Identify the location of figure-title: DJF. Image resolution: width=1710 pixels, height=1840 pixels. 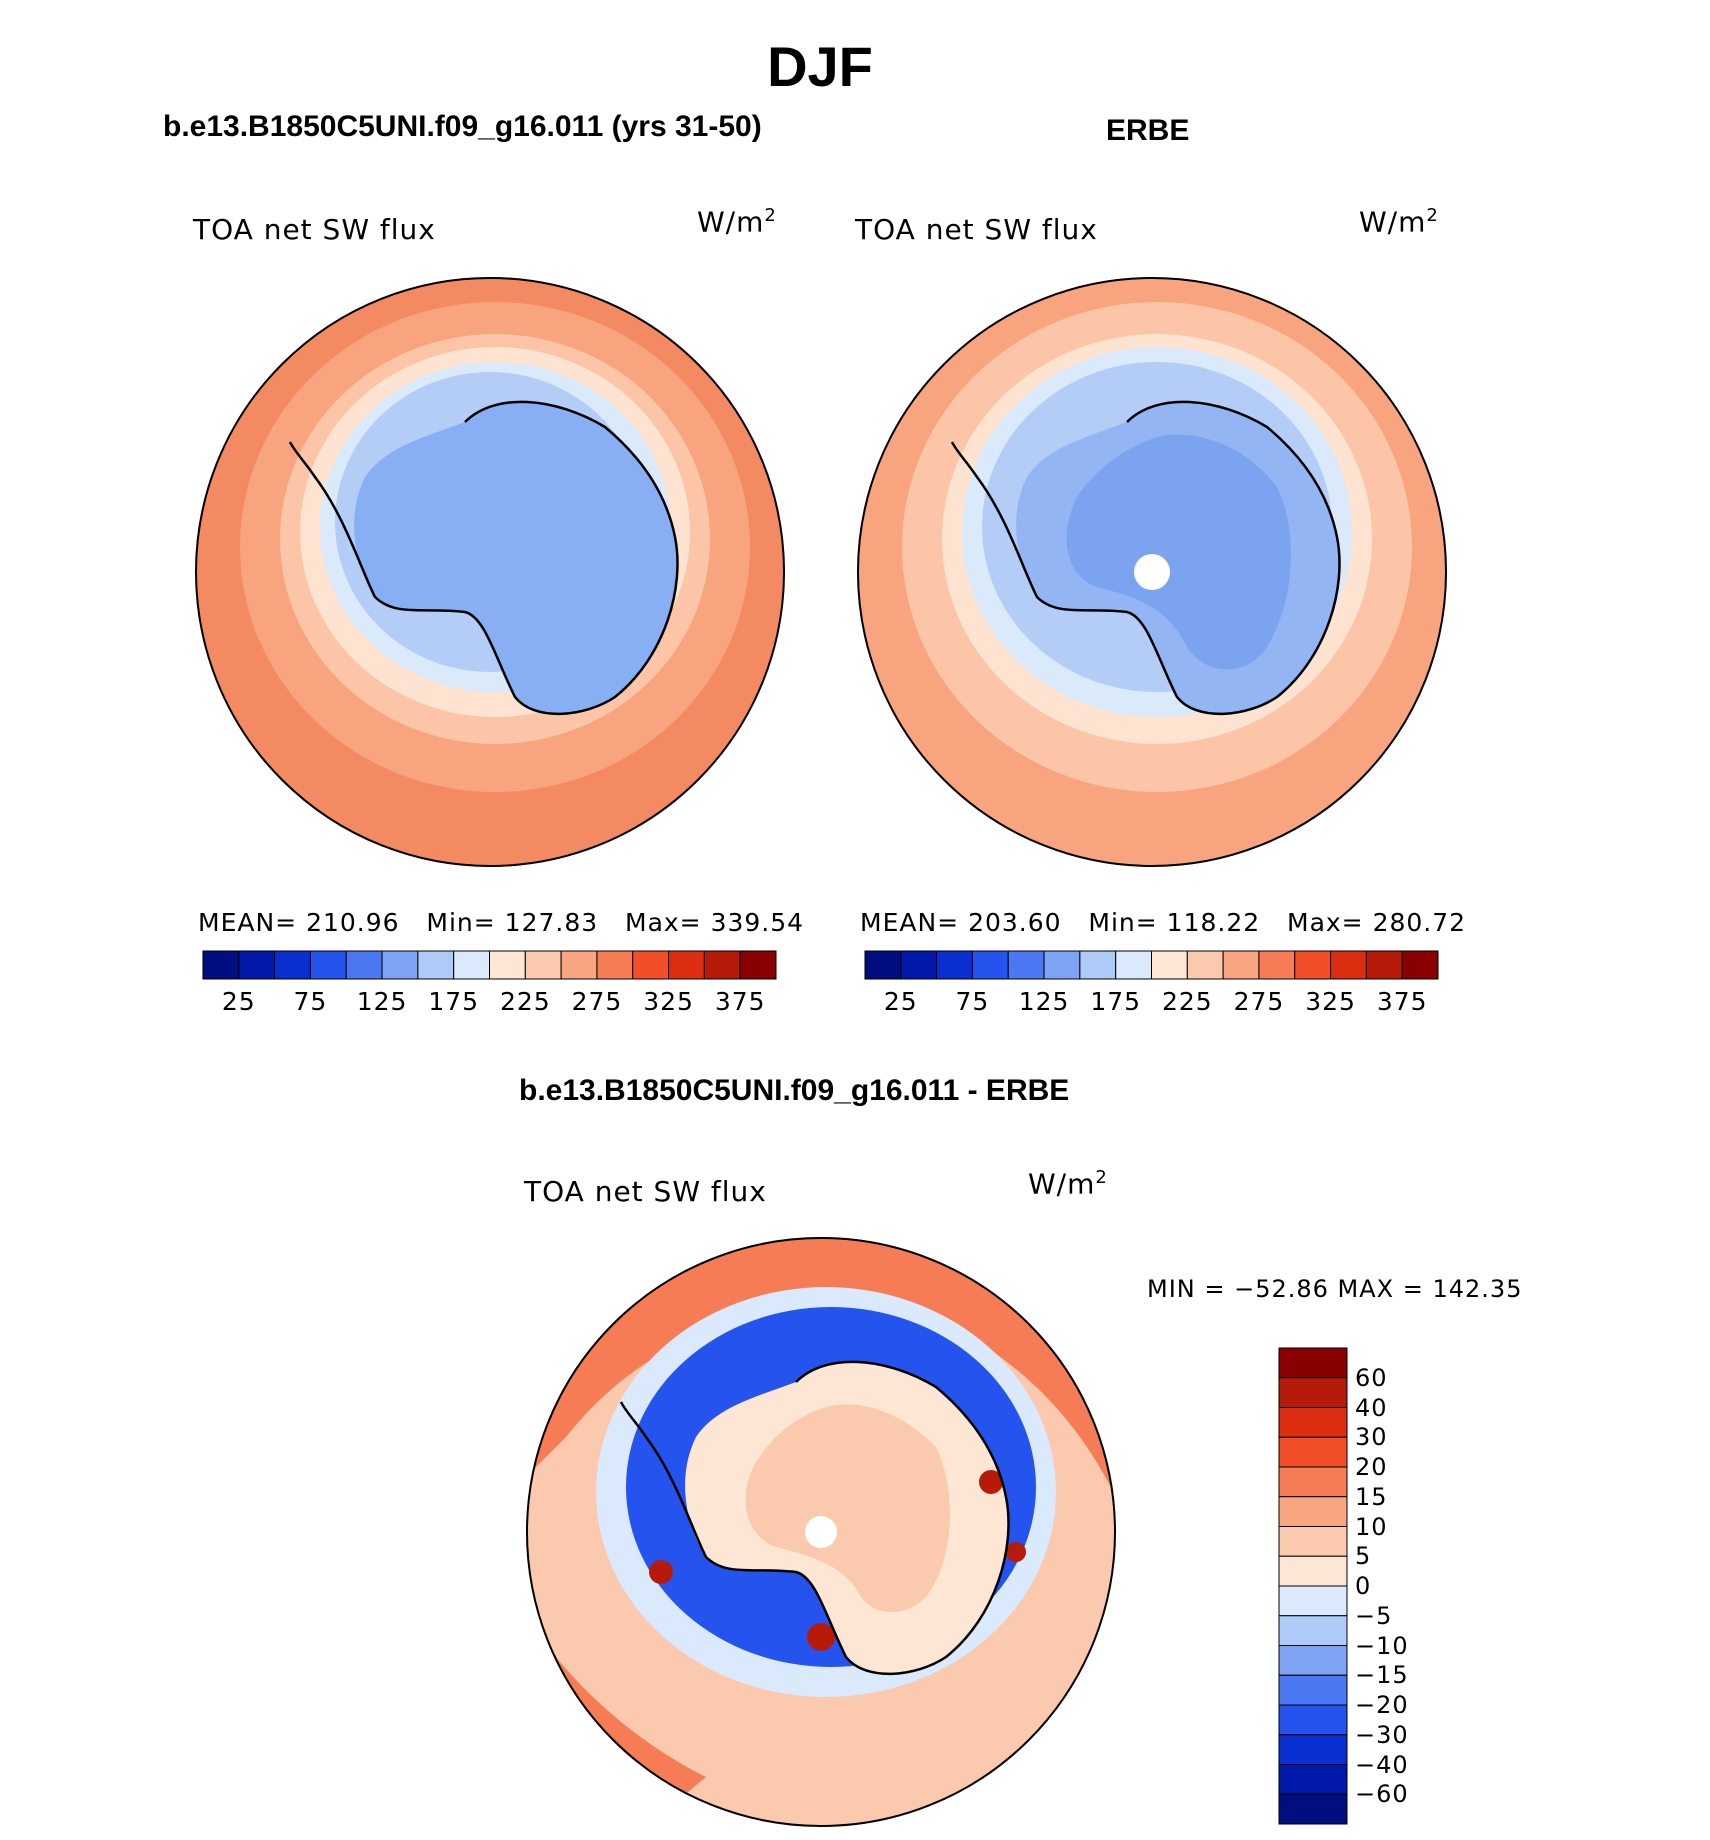
(820, 66).